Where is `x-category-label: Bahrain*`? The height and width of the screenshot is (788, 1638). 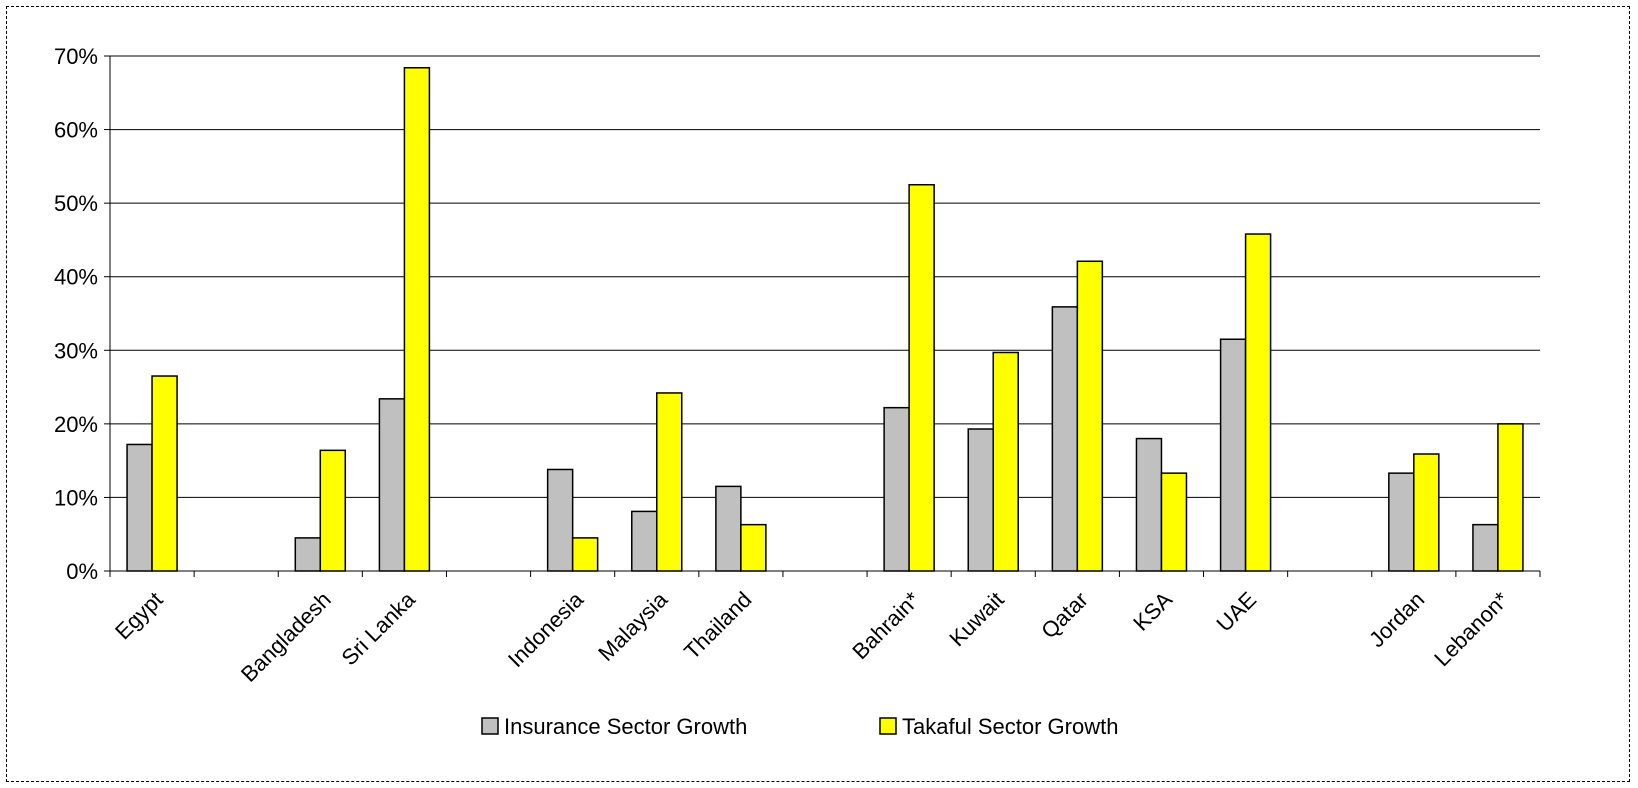
x-category-label: Bahrain* is located at coordinates (886, 626).